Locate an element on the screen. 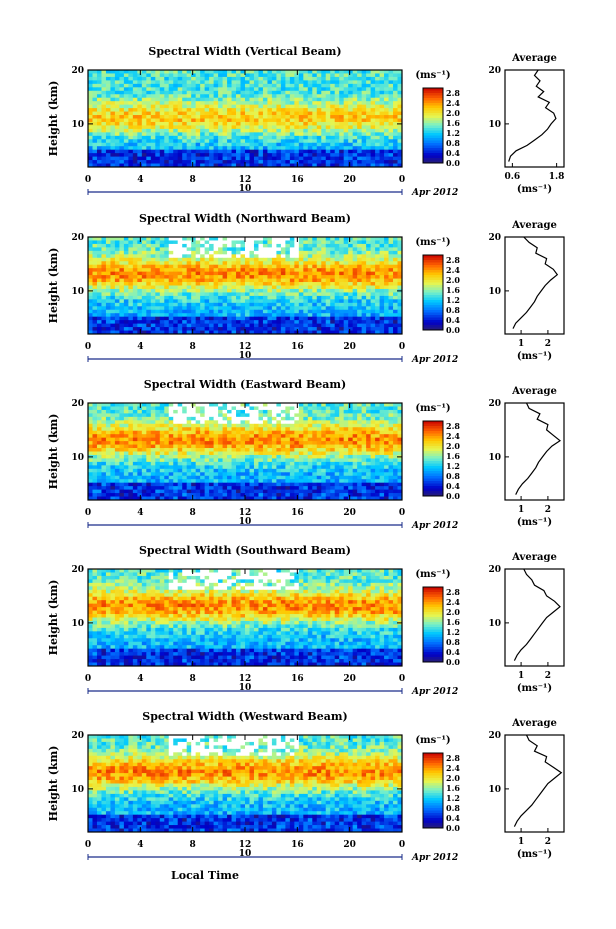  avg-x-tick-label: 1.8 is located at coordinates (557, 177).